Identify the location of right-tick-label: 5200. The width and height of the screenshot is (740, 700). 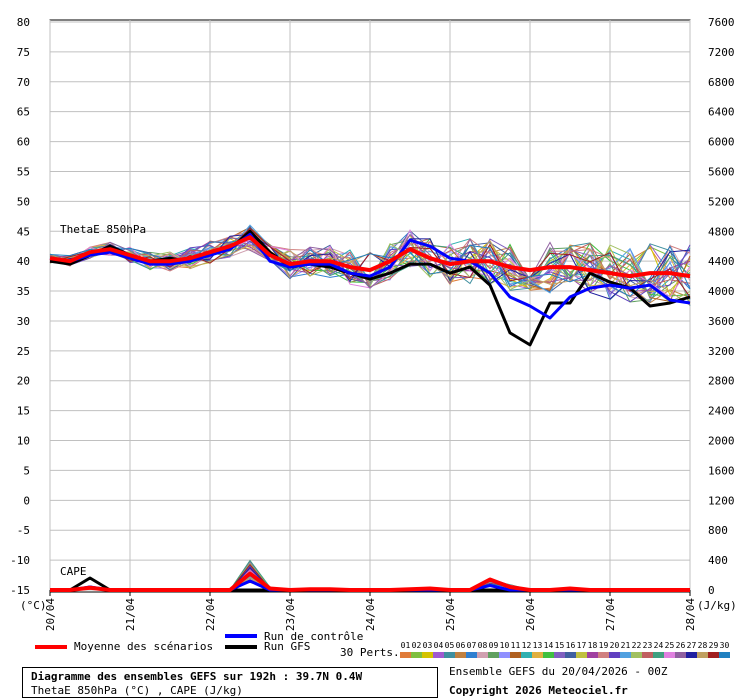
(721, 201).